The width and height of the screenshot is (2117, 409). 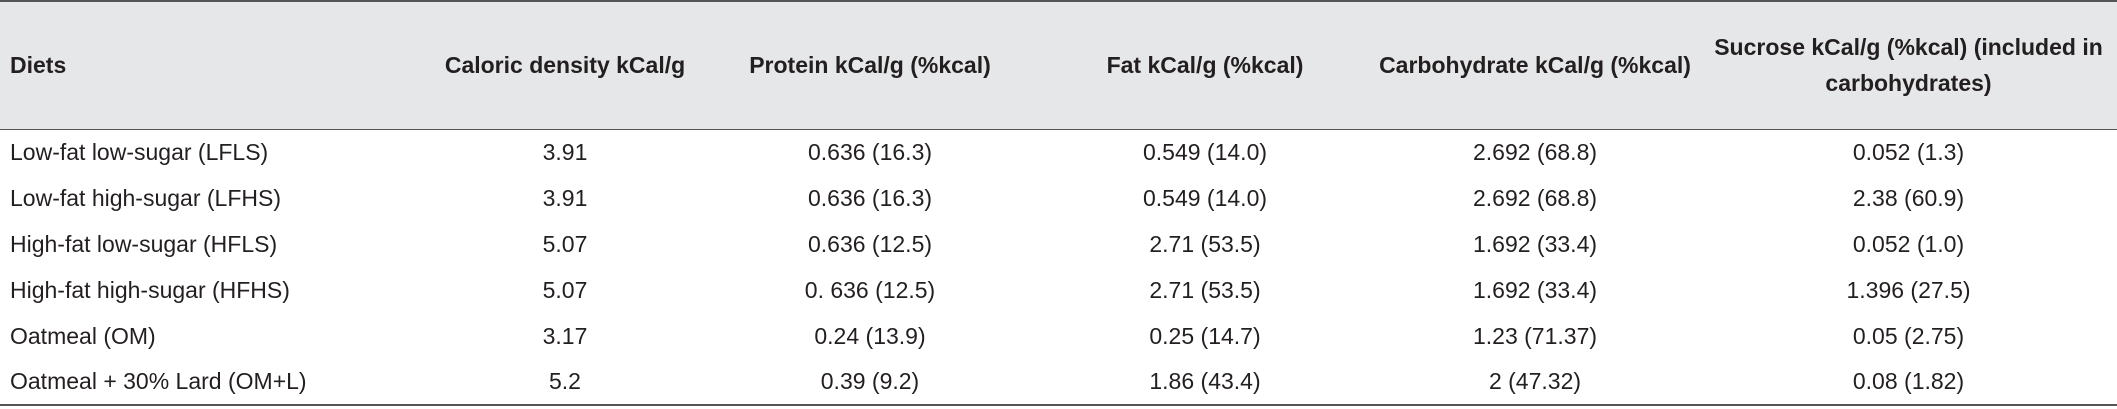 What do you see at coordinates (1535, 65) in the screenshot?
I see `column-header: Carbohydrate kCal/g (%kcal)` at bounding box center [1535, 65].